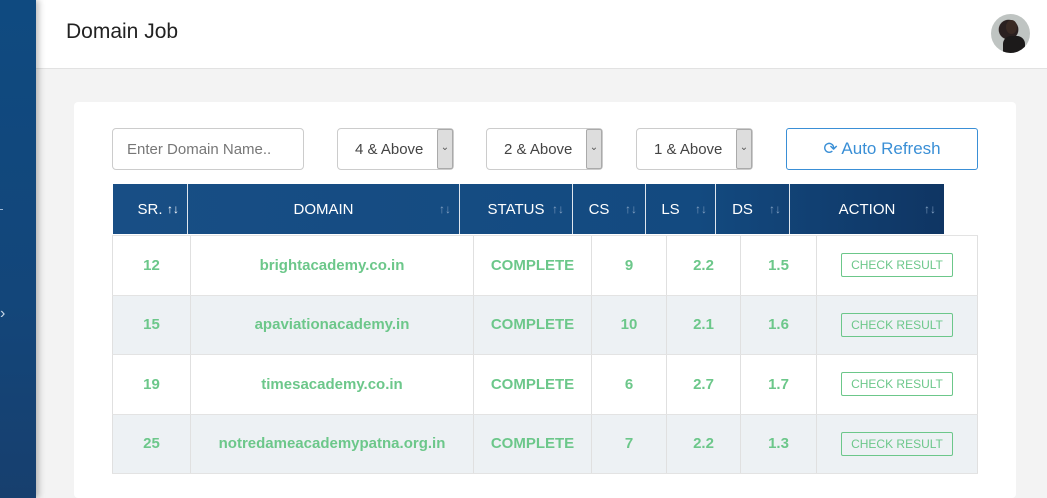  What do you see at coordinates (742, 209) in the screenshot?
I see `column-label: DS` at bounding box center [742, 209].